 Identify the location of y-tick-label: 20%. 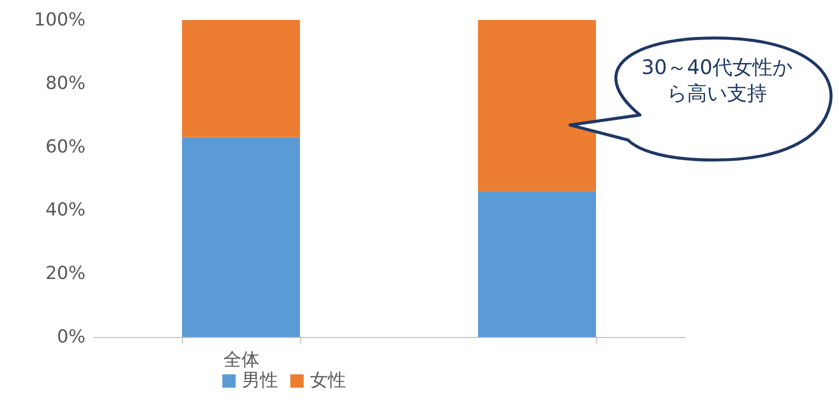
(65, 273).